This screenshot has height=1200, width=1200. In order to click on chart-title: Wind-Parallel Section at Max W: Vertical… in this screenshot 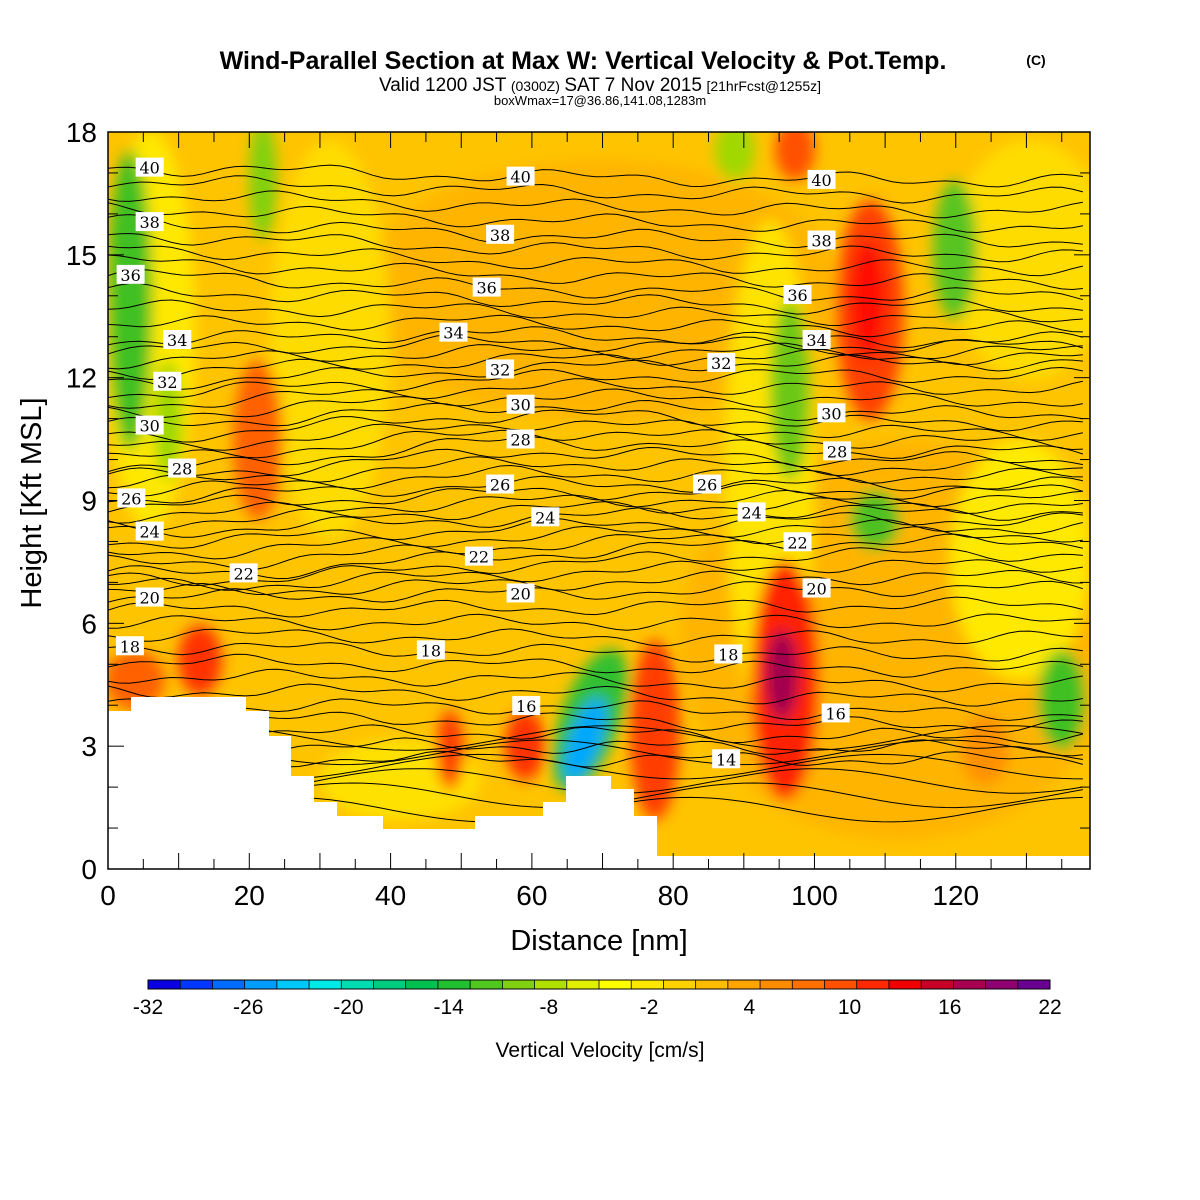, I will do `click(583, 61)`.